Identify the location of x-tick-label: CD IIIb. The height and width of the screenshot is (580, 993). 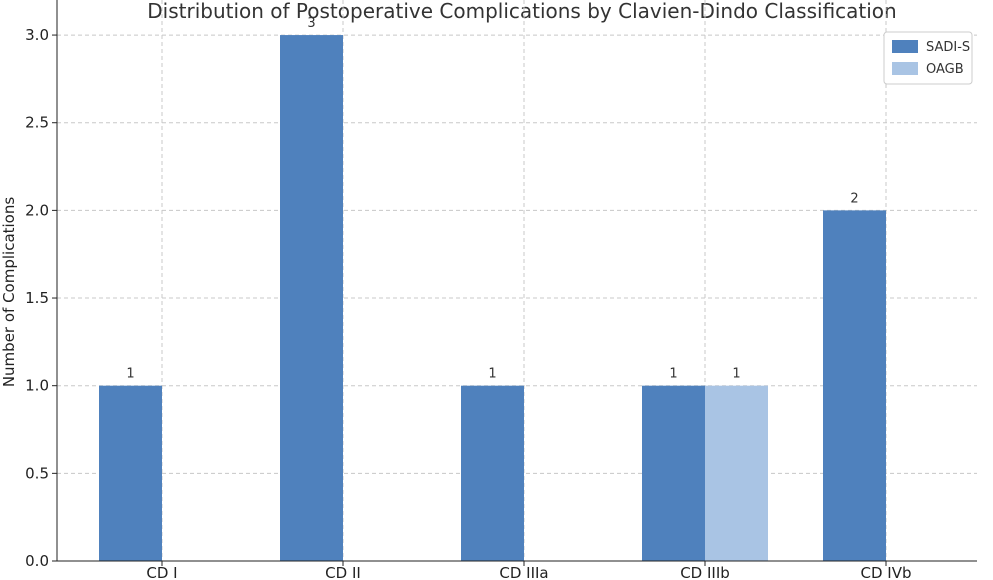
(705, 572).